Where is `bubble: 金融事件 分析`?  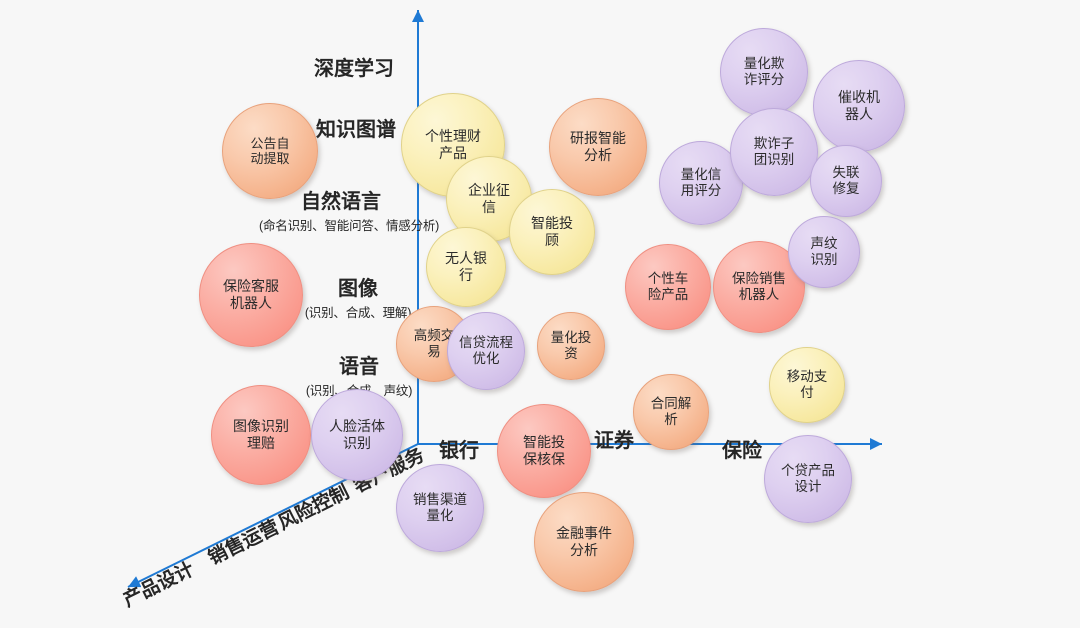 bubble: 金融事件 分析 is located at coordinates (584, 542).